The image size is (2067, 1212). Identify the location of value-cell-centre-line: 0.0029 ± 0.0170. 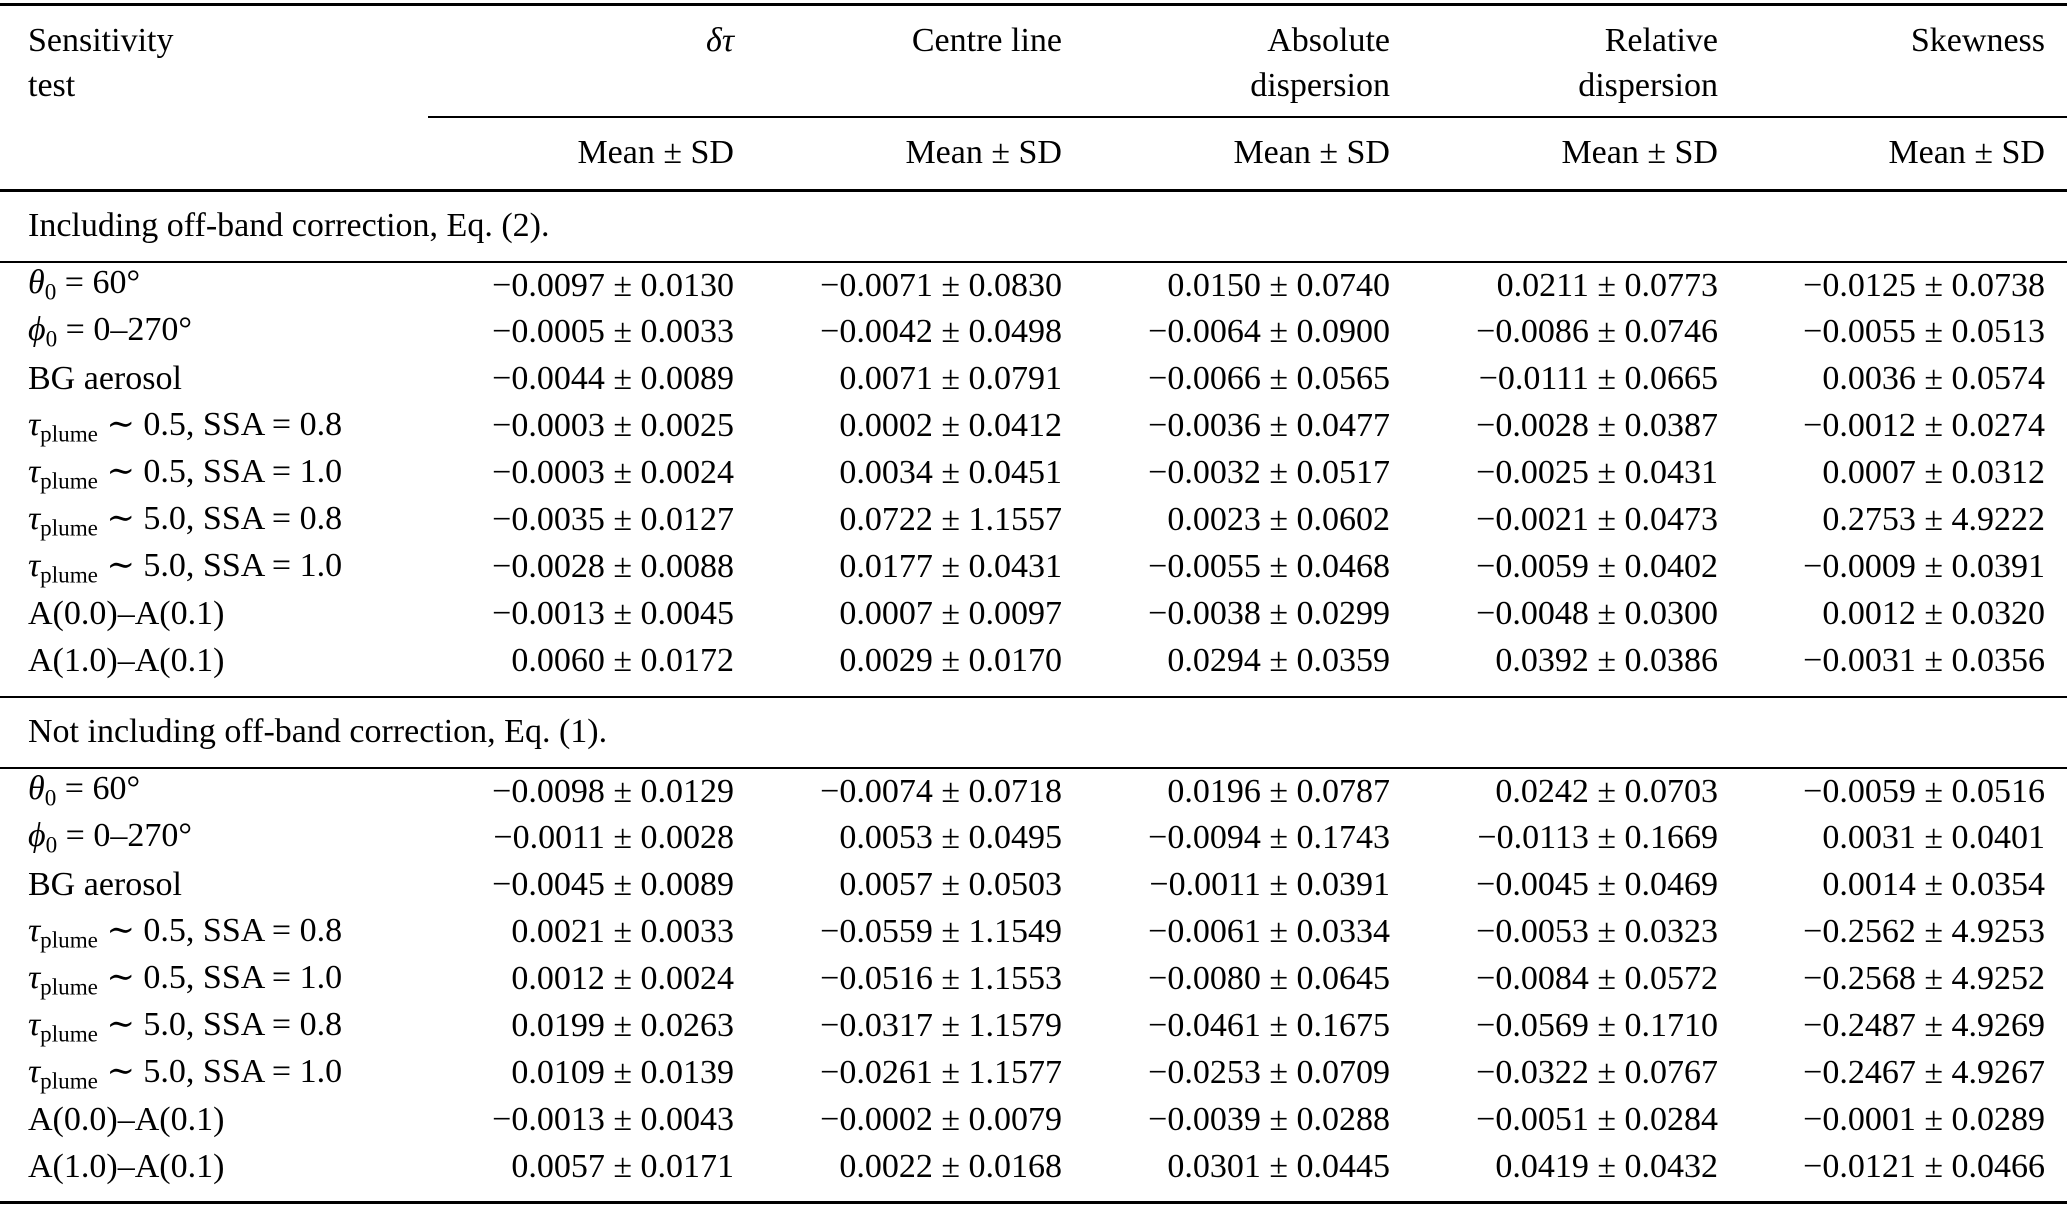
(950, 660).